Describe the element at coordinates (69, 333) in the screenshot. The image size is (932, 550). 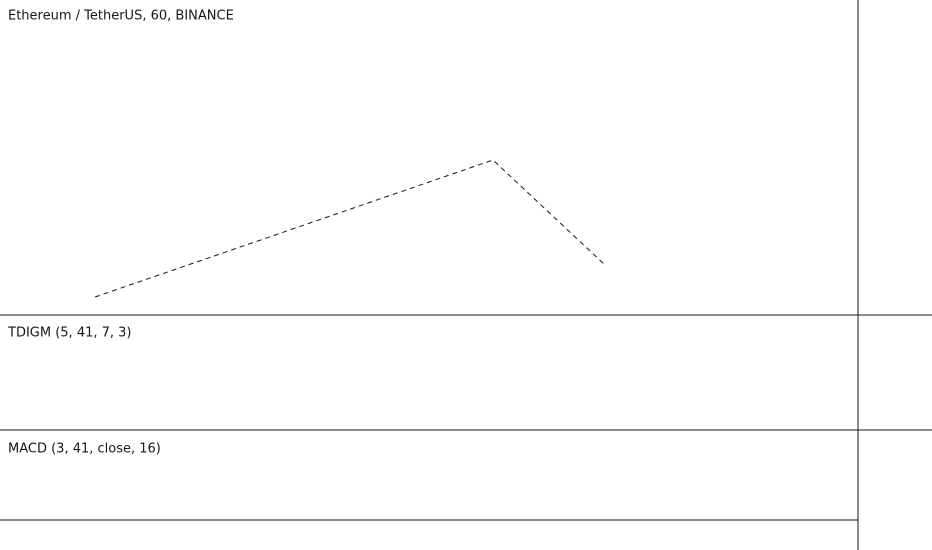
I see `indicator-title: TDIGM (5, 41, 7, 3)` at that location.